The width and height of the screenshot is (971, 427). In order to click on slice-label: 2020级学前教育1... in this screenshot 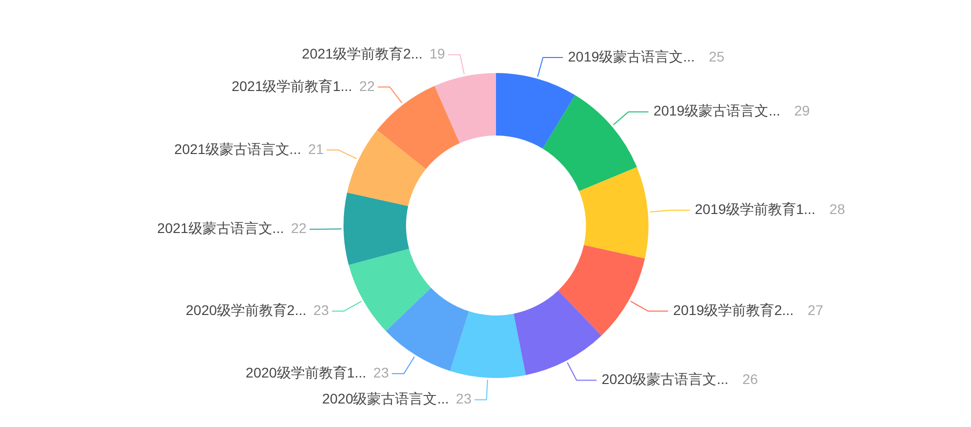, I will do `click(306, 372)`.